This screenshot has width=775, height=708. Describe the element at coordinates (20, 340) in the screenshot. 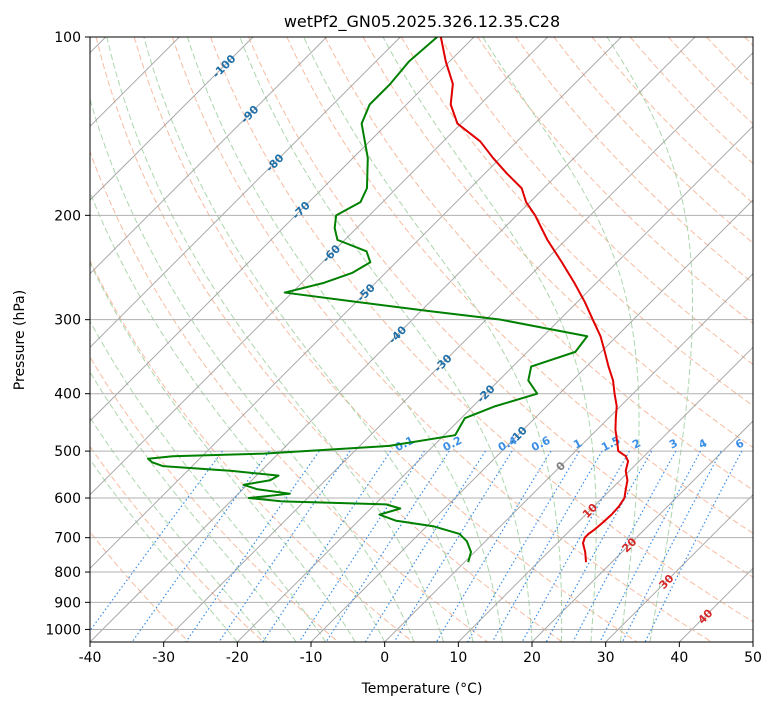

I see `y-axis-label: Pressure (hPa)` at that location.